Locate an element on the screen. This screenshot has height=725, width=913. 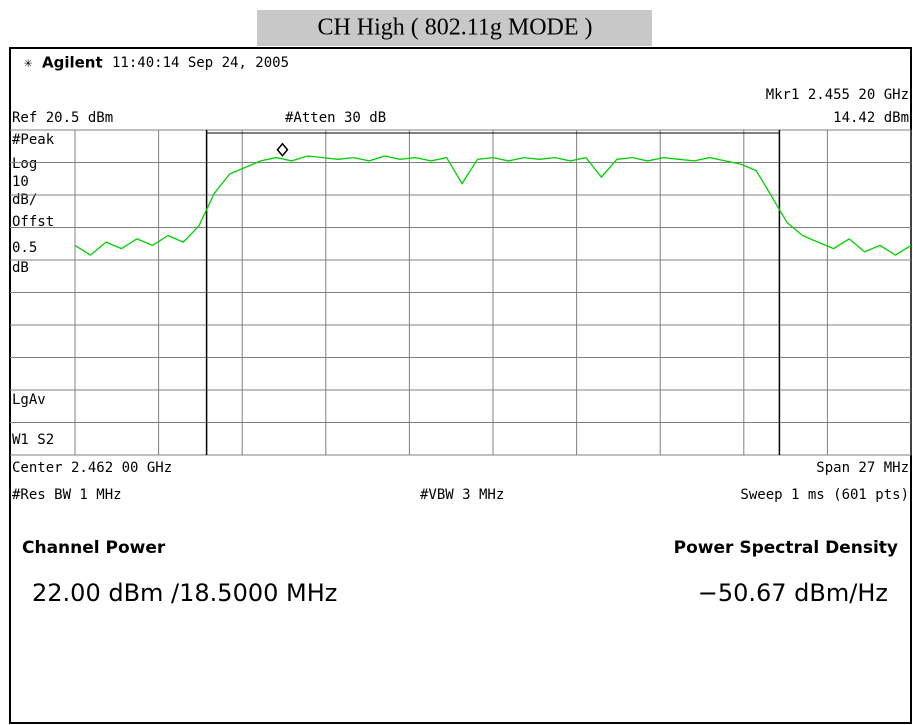
timestamp: 11:40:14 Sep 24, 2005 is located at coordinates (200, 63).